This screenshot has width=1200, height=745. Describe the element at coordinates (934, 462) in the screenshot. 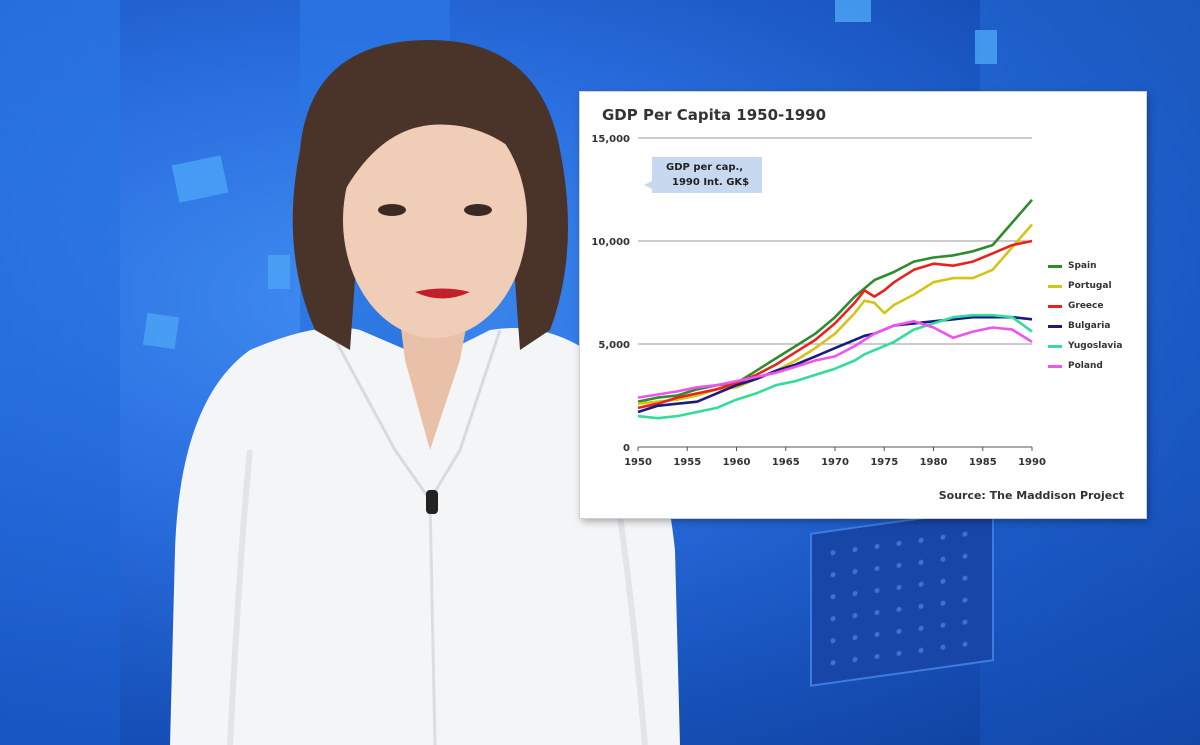

I see `x-tick-label: 1980` at that location.